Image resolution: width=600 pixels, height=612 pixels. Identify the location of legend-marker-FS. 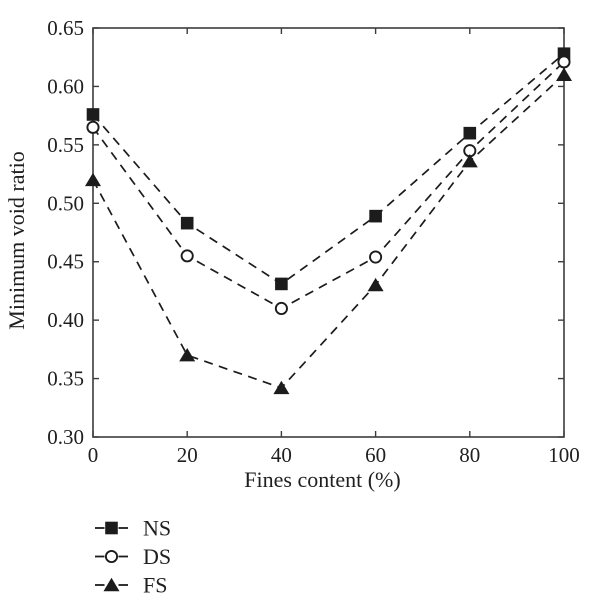
(111, 584).